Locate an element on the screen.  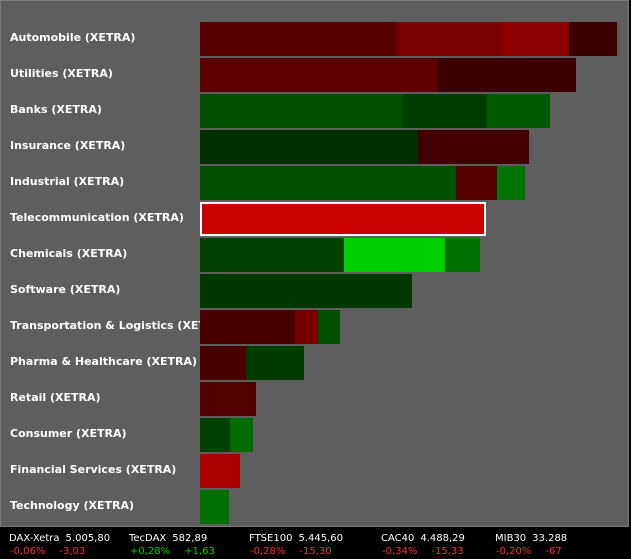
sector-label: Financial Services (XETRA) is located at coordinates (93, 469).